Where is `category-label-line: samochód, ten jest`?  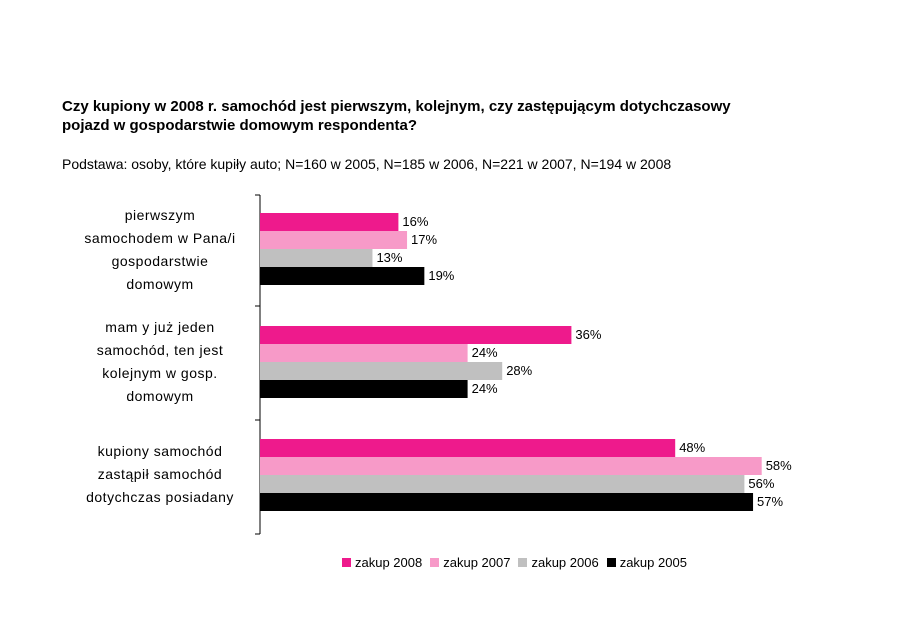 category-label-line: samochód, ten jest is located at coordinates (160, 350).